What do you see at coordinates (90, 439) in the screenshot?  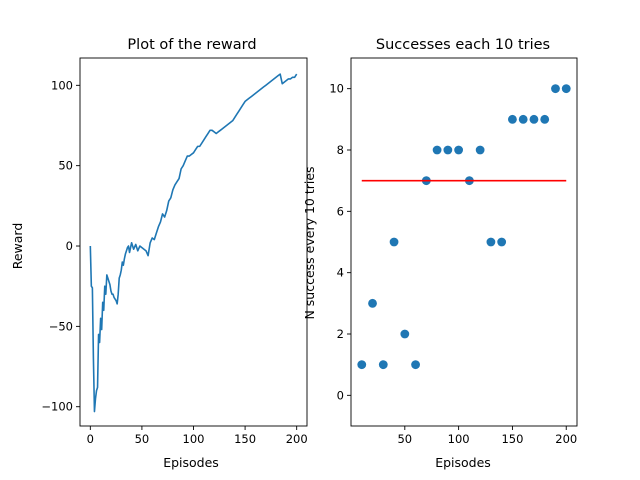 I see `x-tick-label: 0` at bounding box center [90, 439].